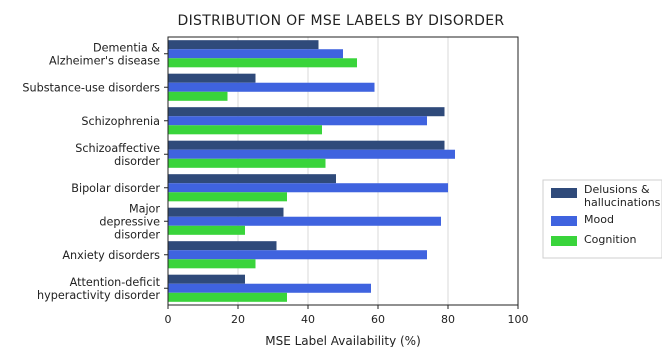 The image size is (662, 347). What do you see at coordinates (308, 319) in the screenshot?
I see `x-tick-label-2: 40` at bounding box center [308, 319].